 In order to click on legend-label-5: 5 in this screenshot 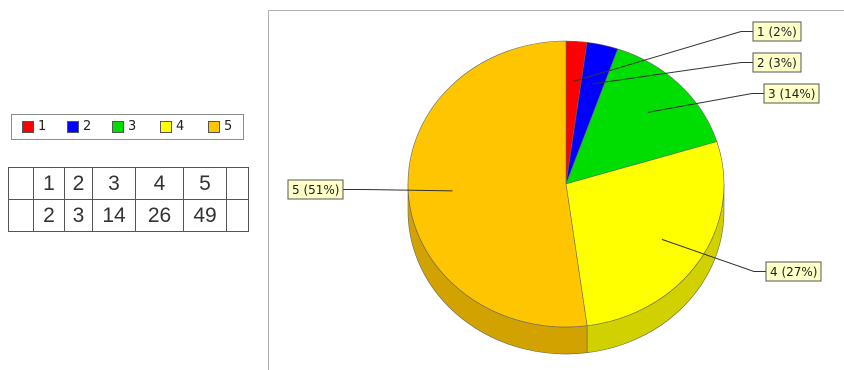, I will do `click(228, 126)`.